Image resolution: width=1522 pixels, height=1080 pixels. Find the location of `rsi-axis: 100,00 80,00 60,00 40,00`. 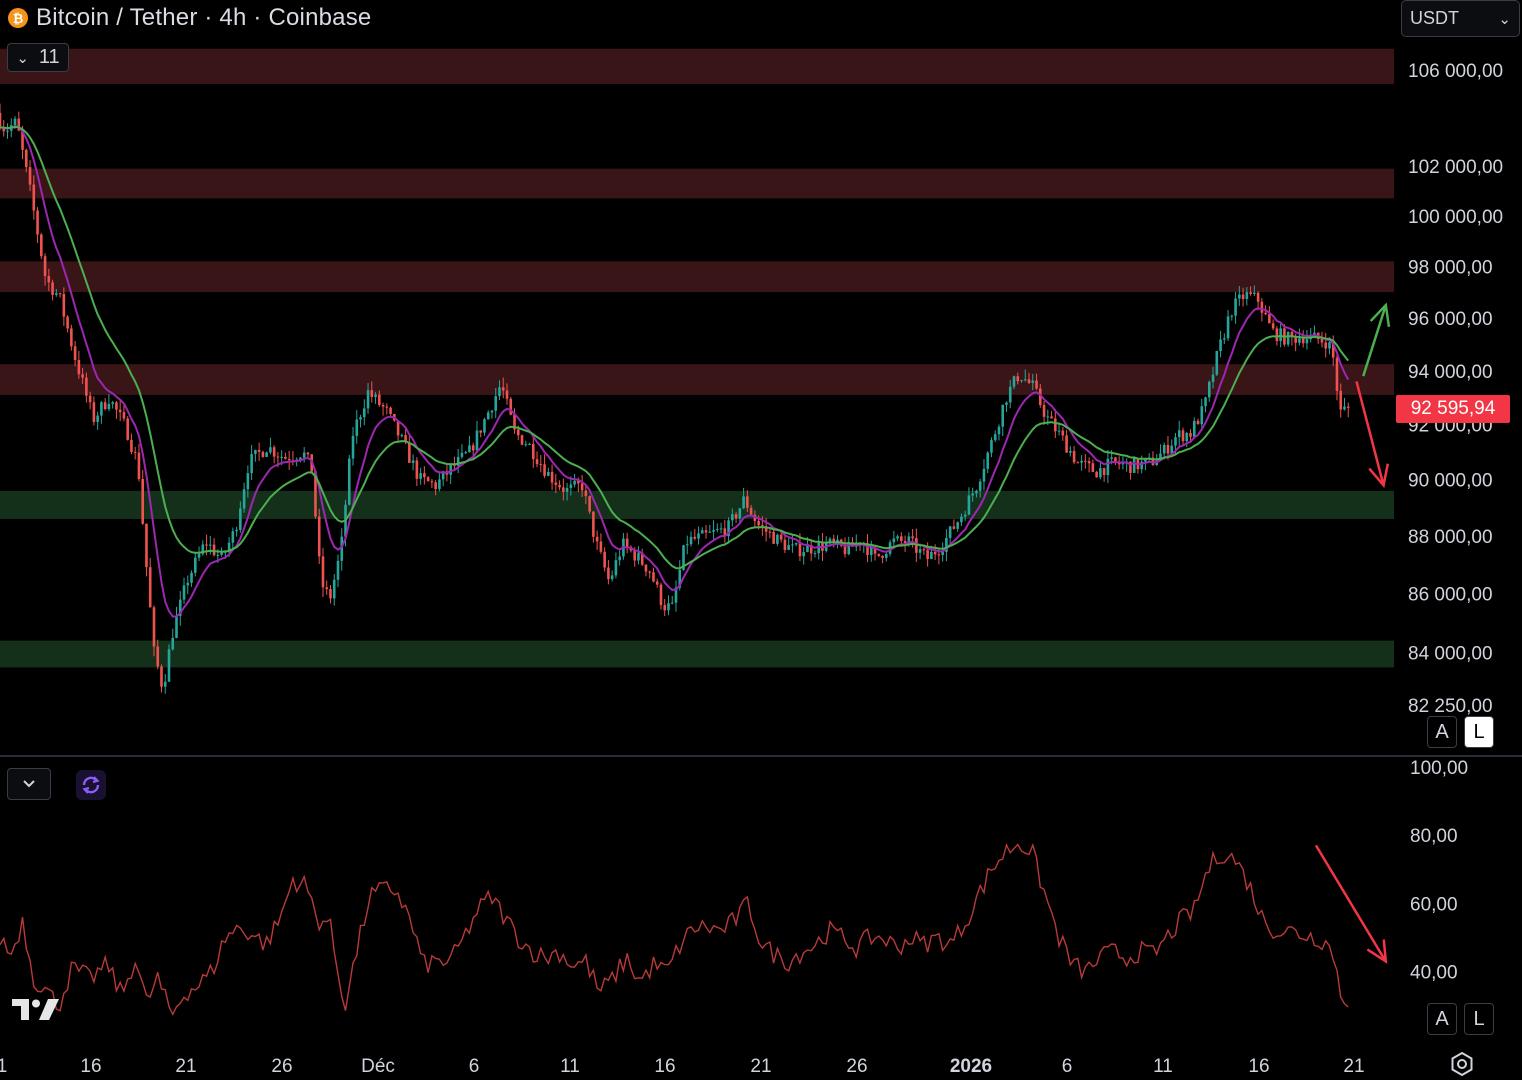

rsi-axis: 100,00 80,00 60,00 40,00 is located at coordinates (1439, 871).